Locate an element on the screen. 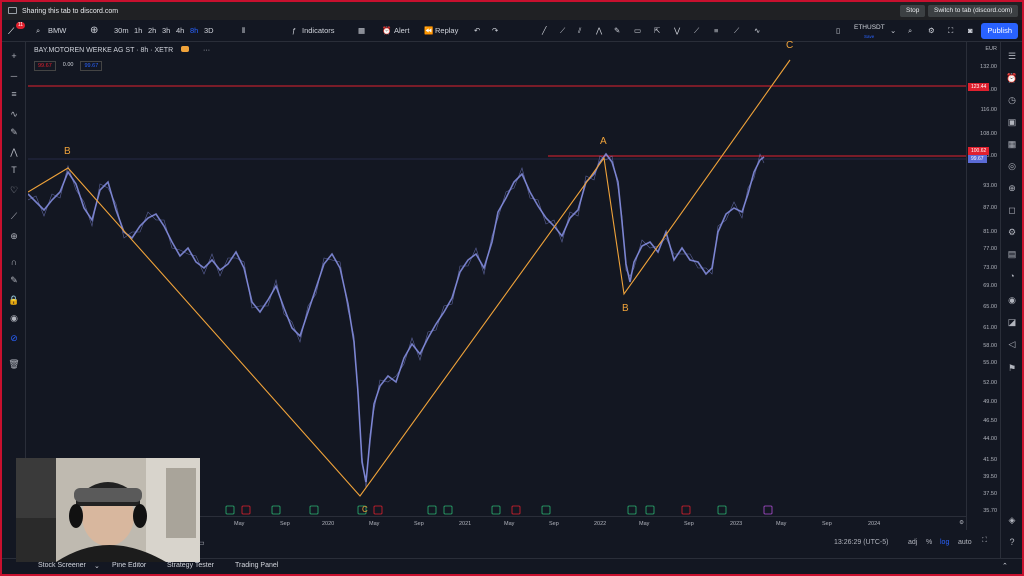 Image resolution: width=1024 pixels, height=576 pixels. symbol-search-input: BMW is located at coordinates (57, 30).